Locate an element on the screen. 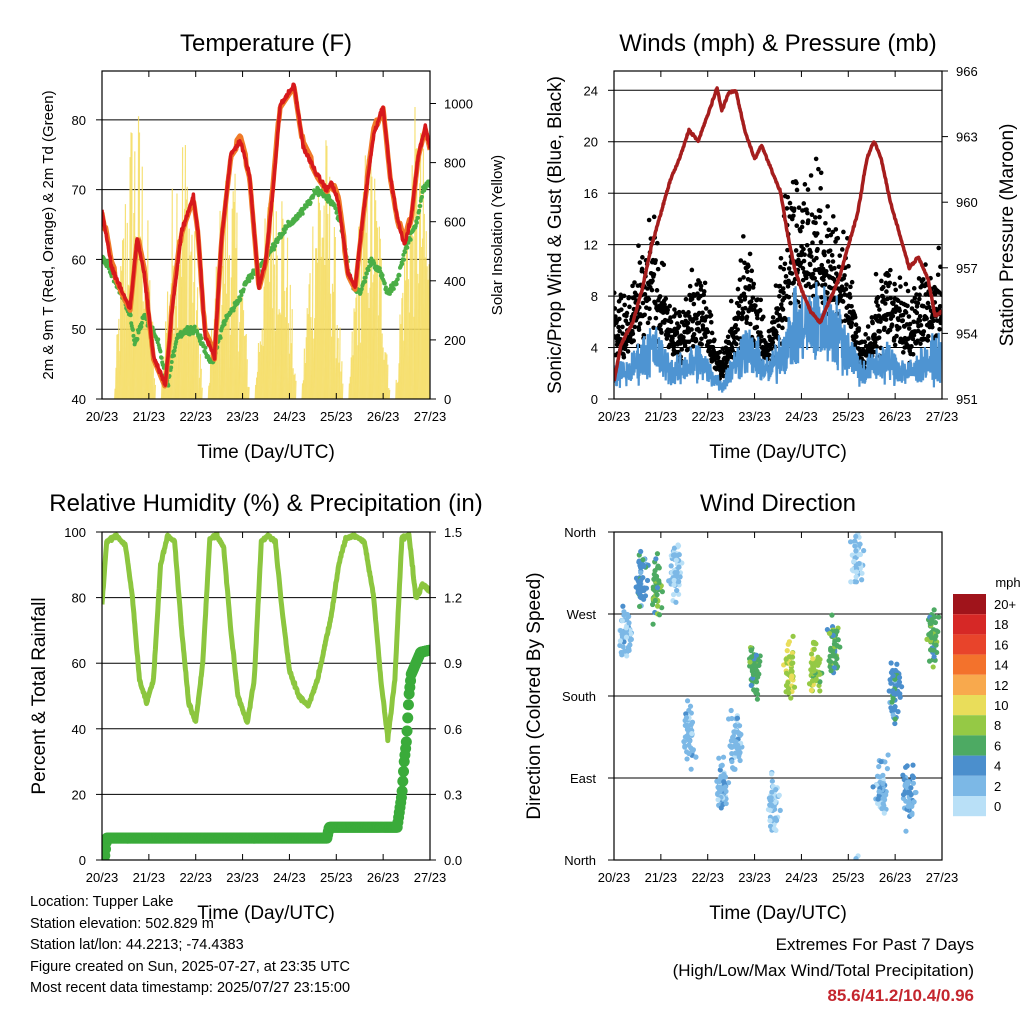 The height and width of the screenshot is (1024, 1024). wind-ytick-label: 24 is located at coordinates (591, 90).